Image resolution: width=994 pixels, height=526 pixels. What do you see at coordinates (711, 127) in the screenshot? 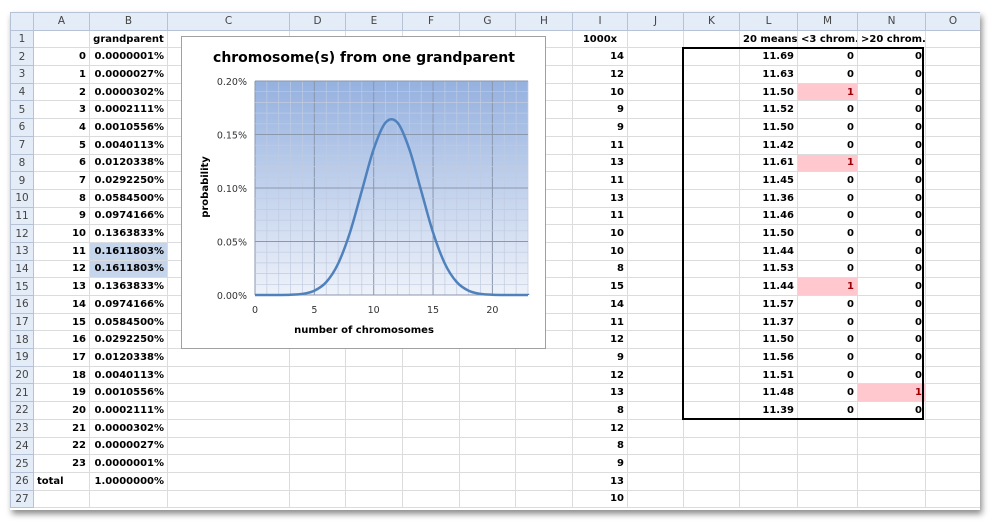
I see `cell-K6` at bounding box center [711, 127].